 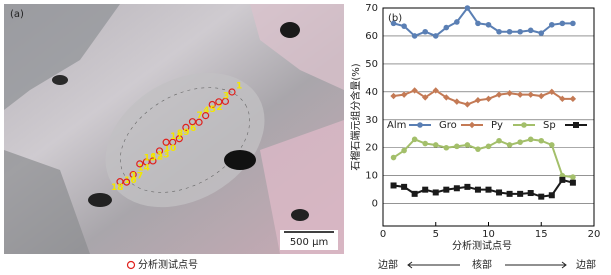 What do you see at coordinates (549, 125) in the screenshot?
I see `legend-label: Sp` at bounding box center [549, 125].